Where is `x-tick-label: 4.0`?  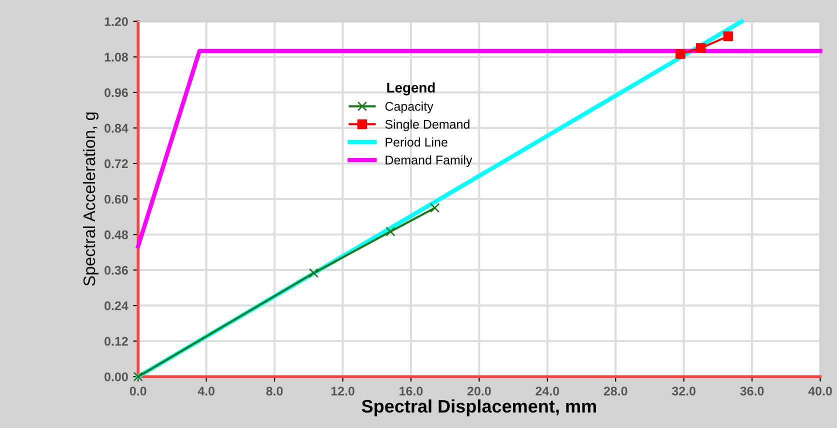
x-tick-label: 4.0 is located at coordinates (206, 391).